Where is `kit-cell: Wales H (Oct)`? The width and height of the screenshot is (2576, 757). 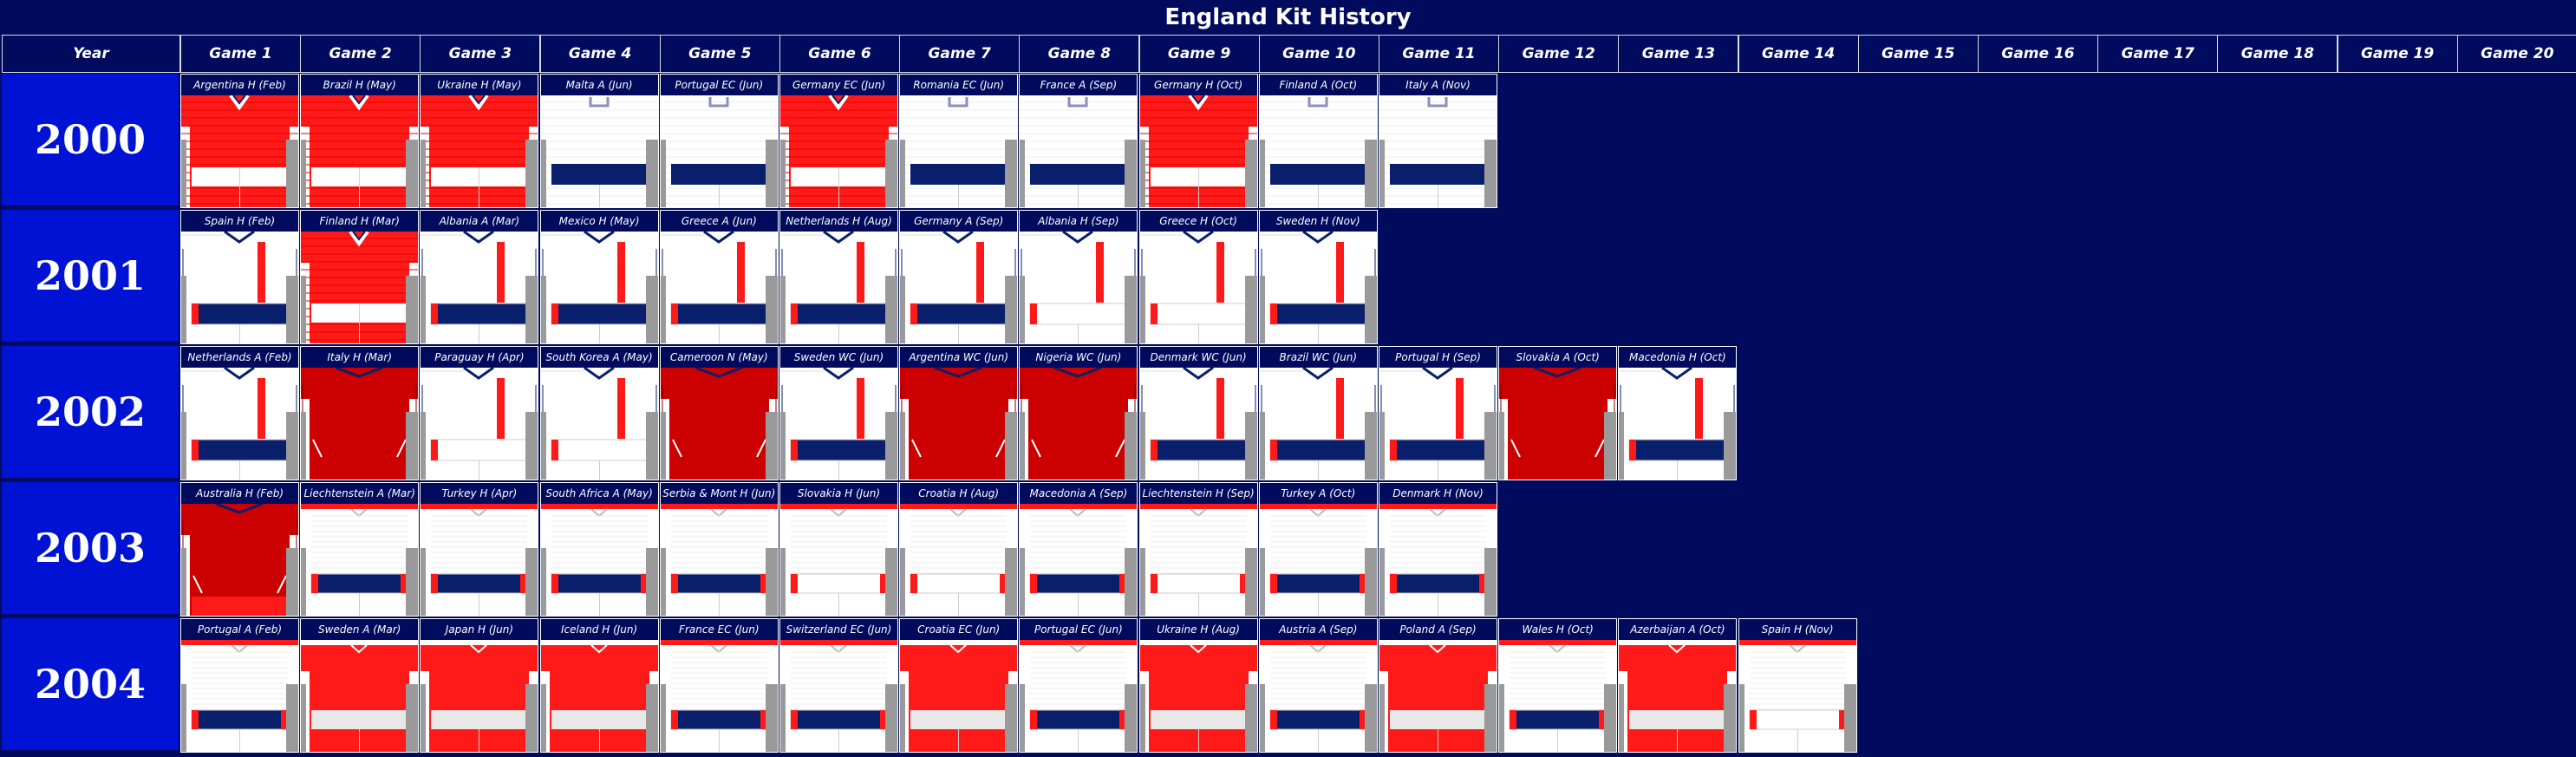 kit-cell: Wales H (Oct) is located at coordinates (1558, 685).